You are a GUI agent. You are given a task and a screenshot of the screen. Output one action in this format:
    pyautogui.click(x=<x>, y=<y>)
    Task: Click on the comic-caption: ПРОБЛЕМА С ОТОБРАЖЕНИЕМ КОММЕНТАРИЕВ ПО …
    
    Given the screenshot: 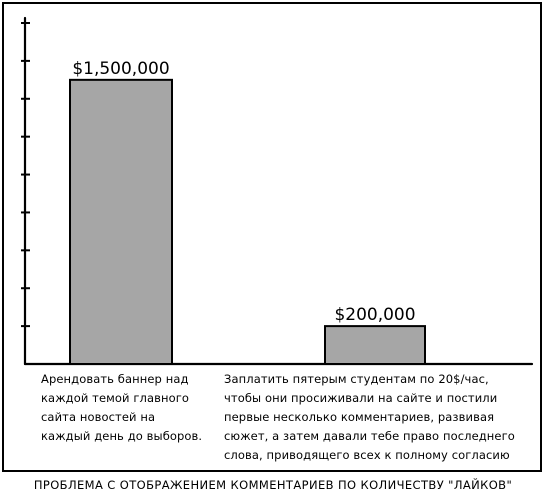 What is the action you would take?
    pyautogui.click(x=273, y=485)
    